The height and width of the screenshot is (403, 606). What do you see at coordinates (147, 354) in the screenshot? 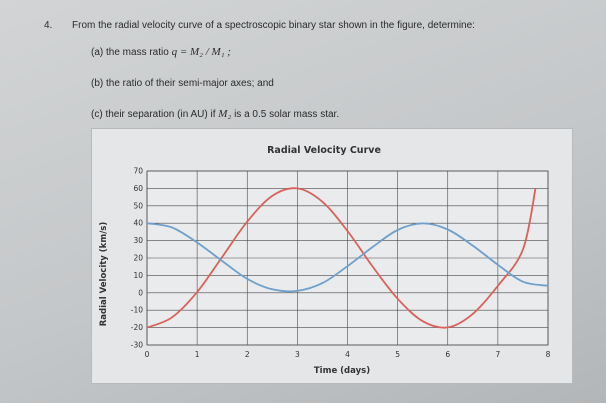
I see `x-tick-label: 0` at bounding box center [147, 354].